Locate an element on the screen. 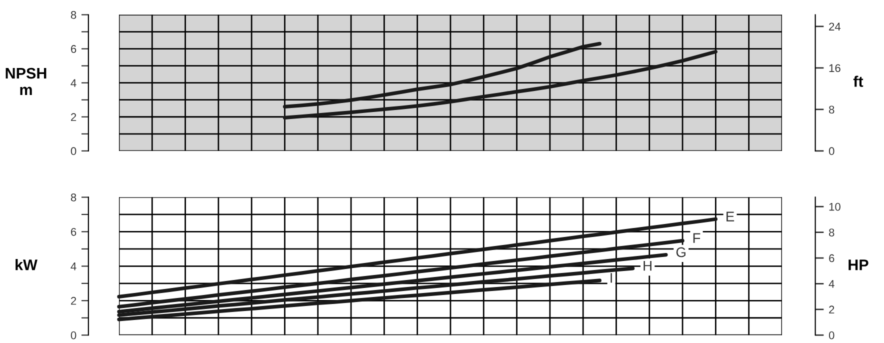 This screenshot has height=343, width=884. y2-axis-title: HP is located at coordinates (858, 265).